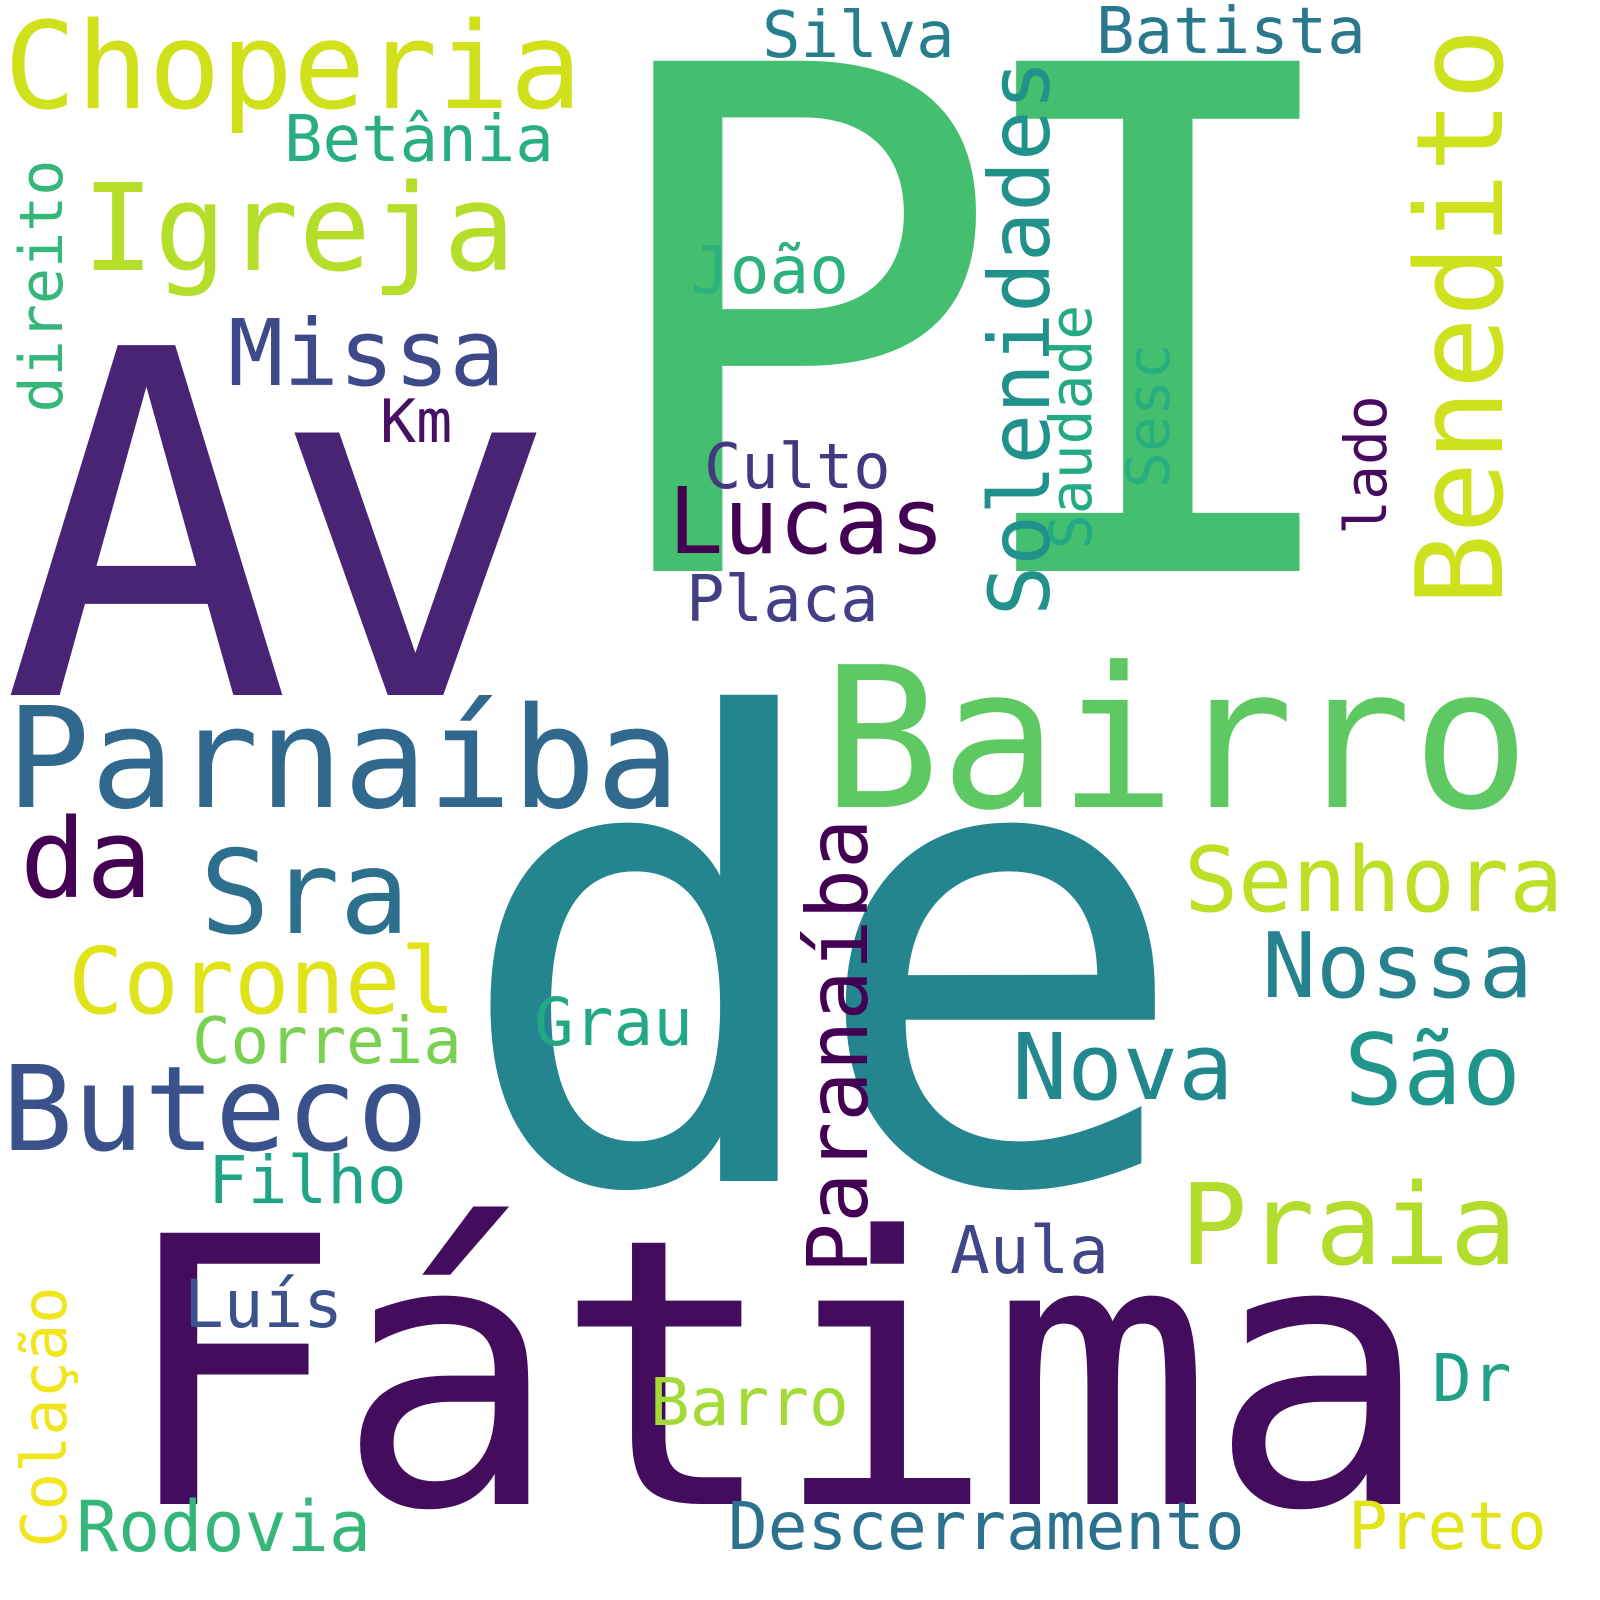 This screenshot has height=1600, width=1600. Describe the element at coordinates (806, 521) in the screenshot. I see `word-lucas: Lucas` at that location.